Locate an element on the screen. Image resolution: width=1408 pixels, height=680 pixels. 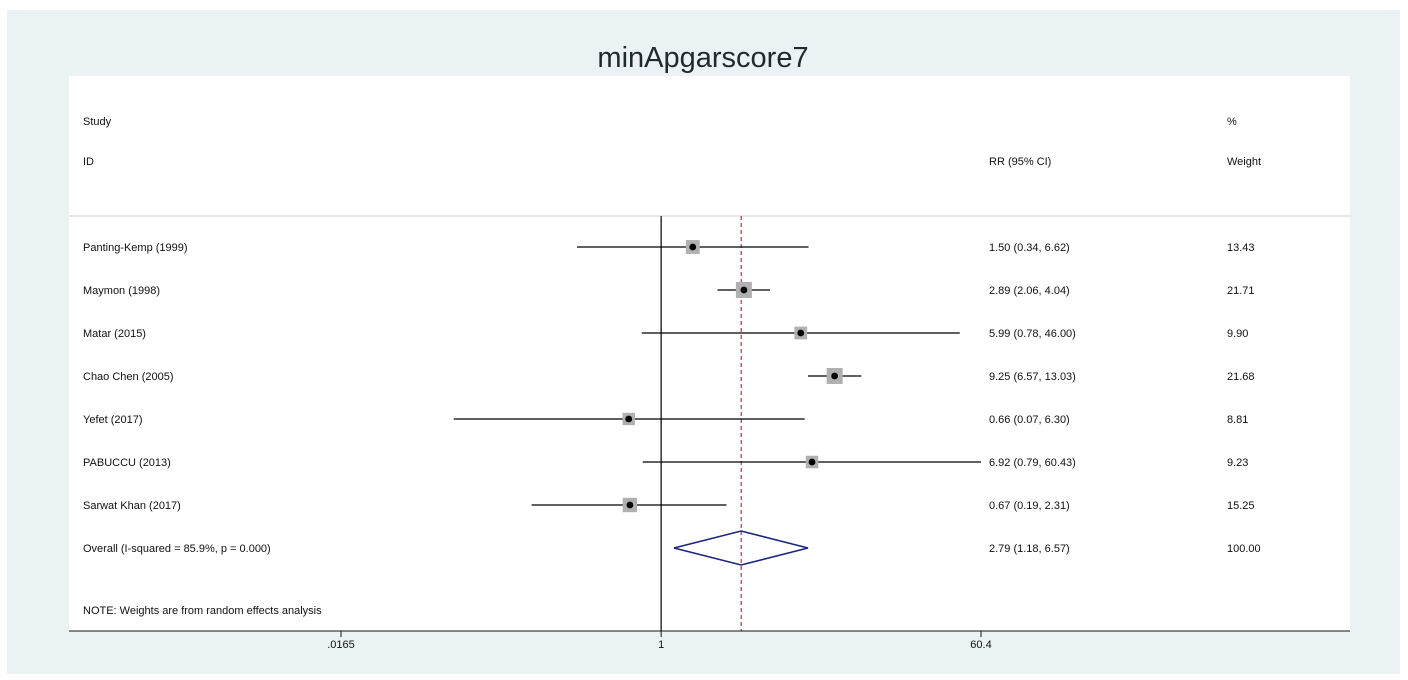
study-weight-text: 21.71 is located at coordinates (1241, 291).